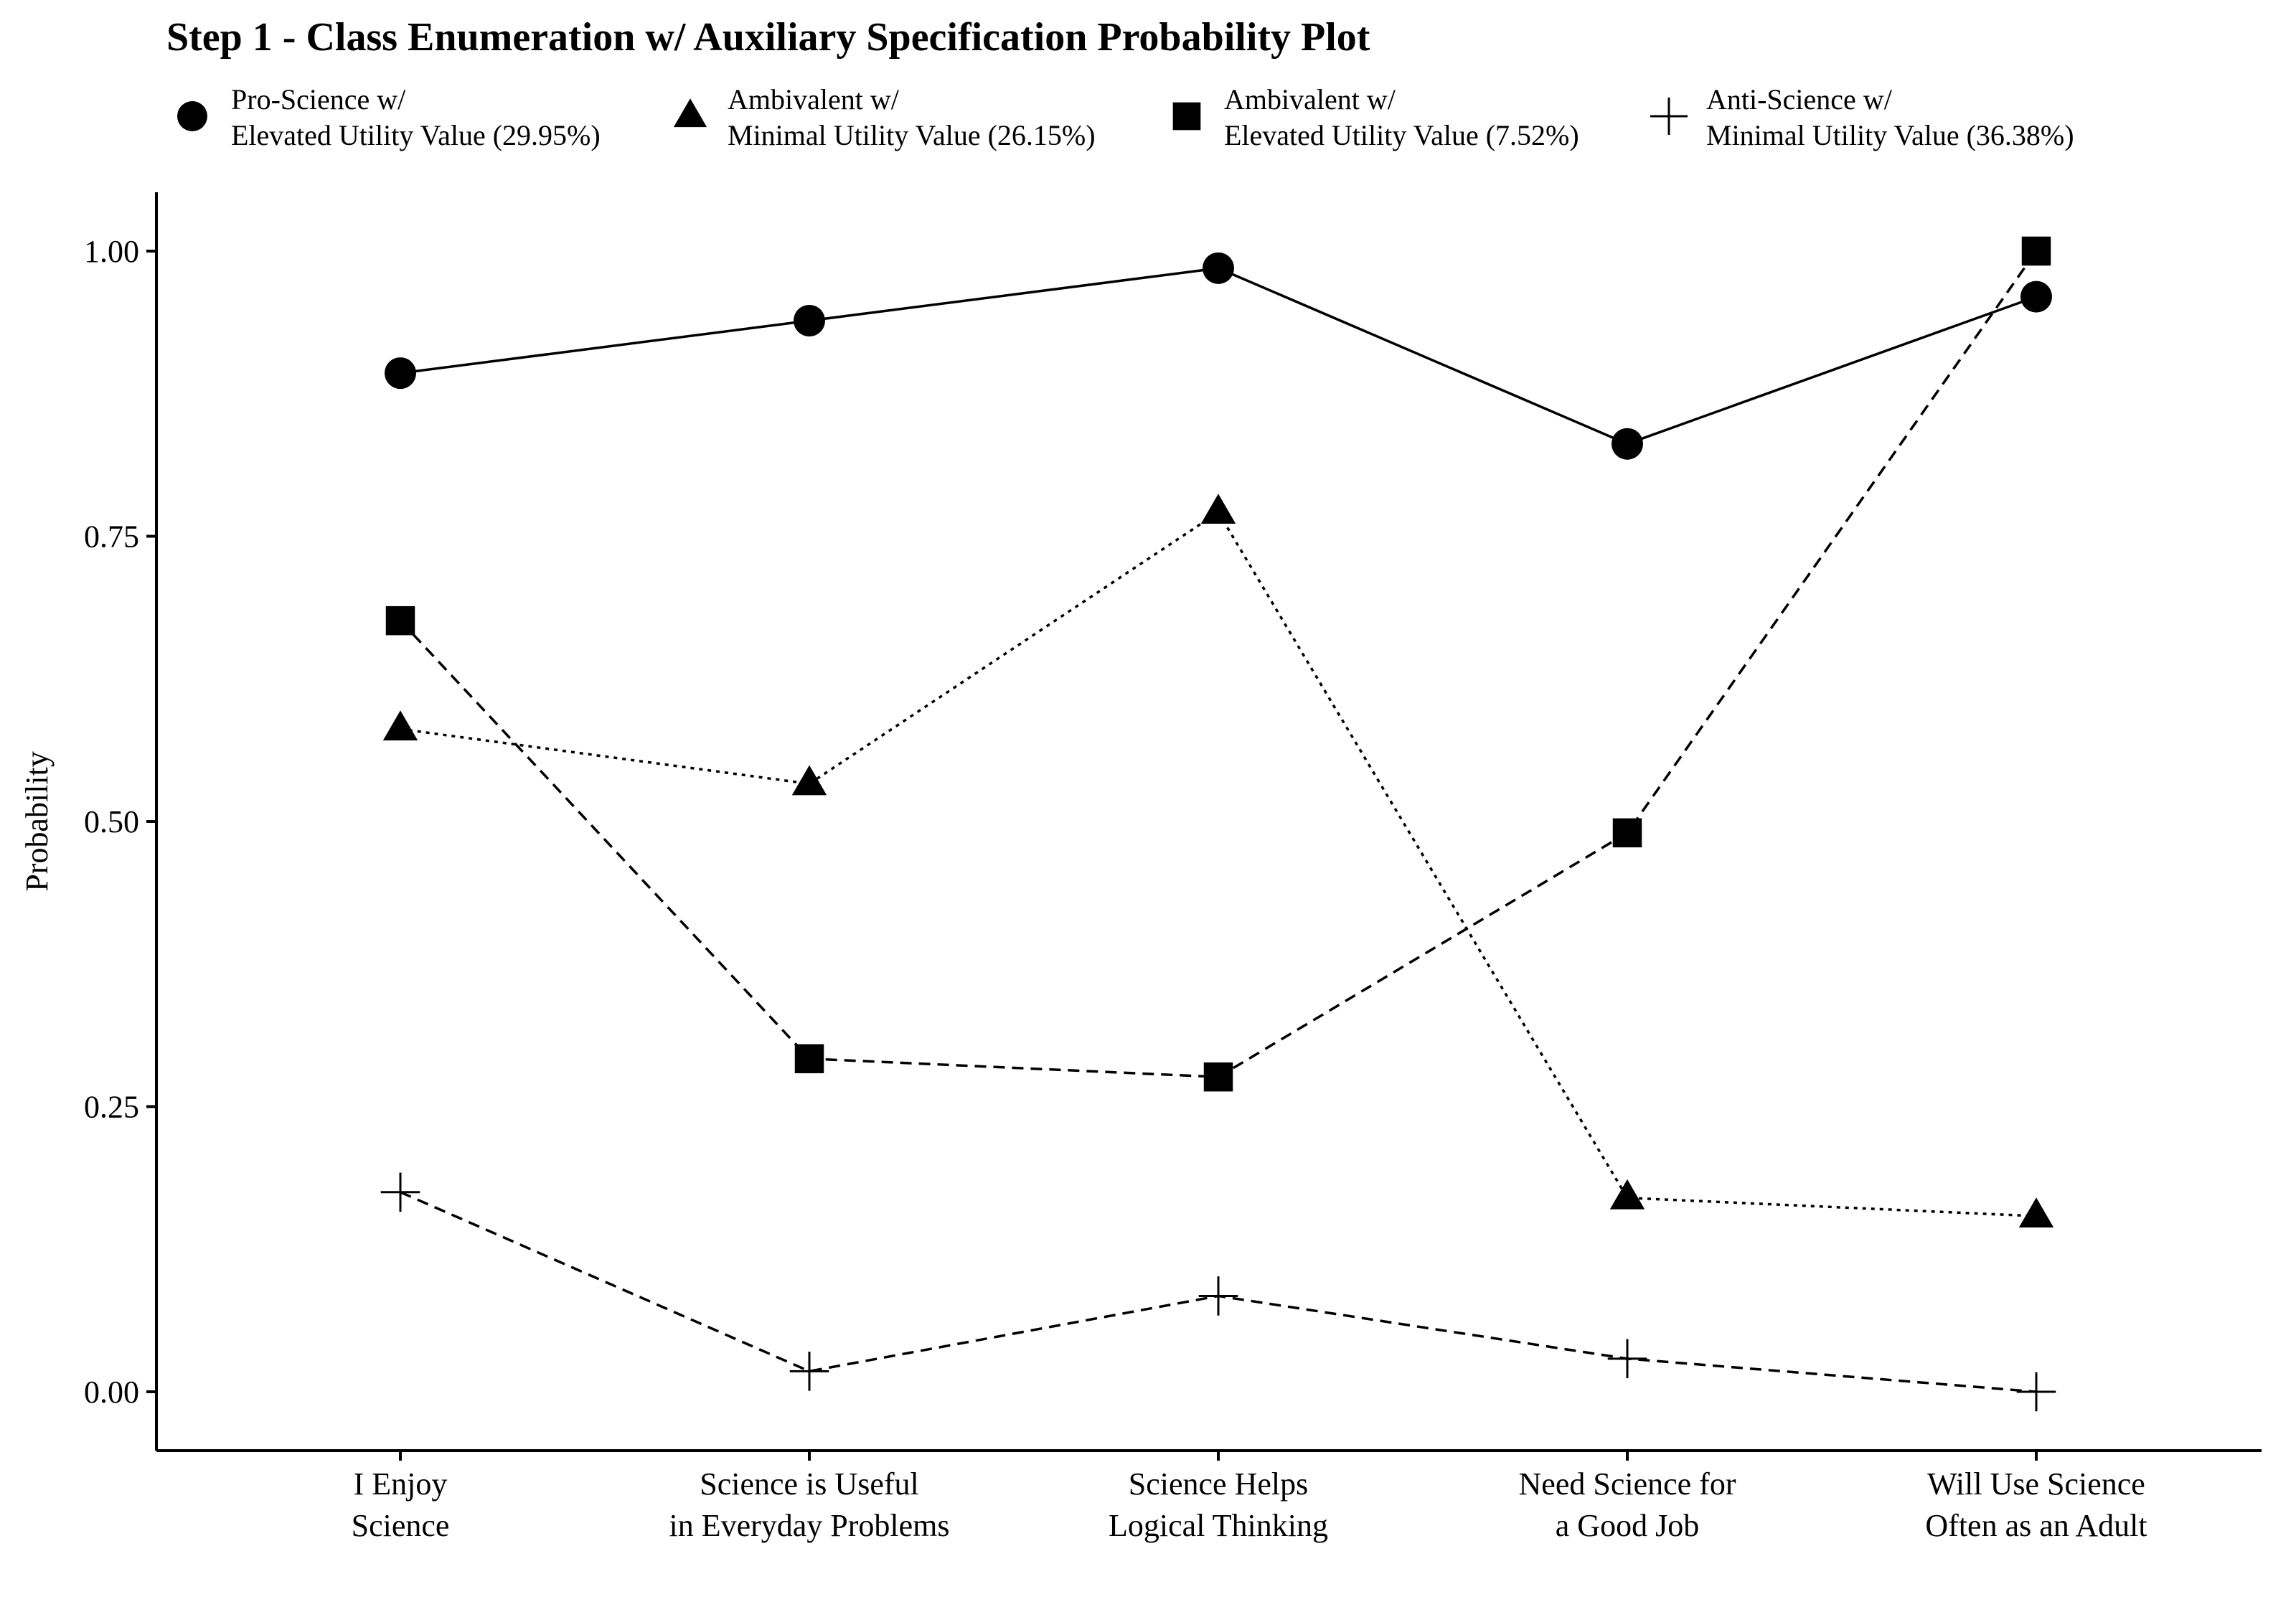  Describe the element at coordinates (111, 1392) in the screenshot. I see `y-tick-label: 0.00` at that location.